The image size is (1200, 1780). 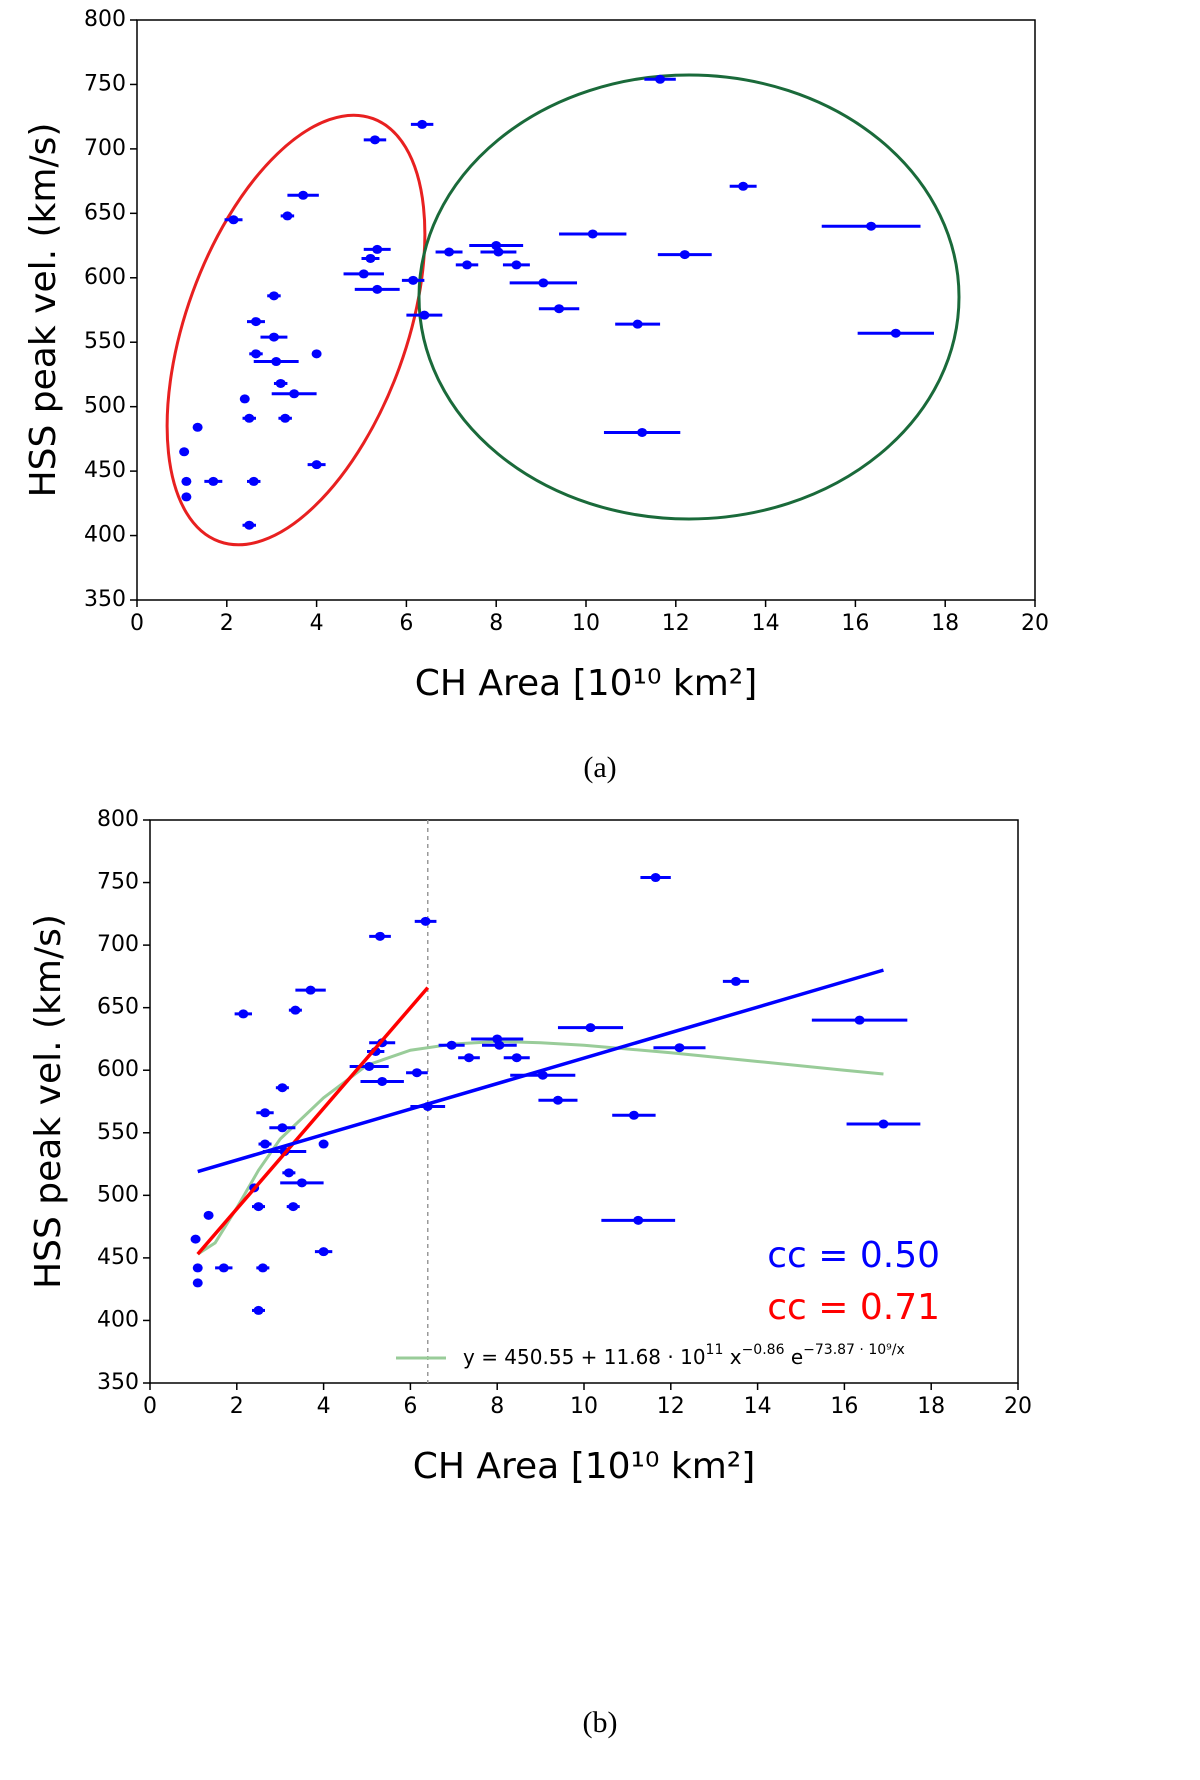 What do you see at coordinates (586, 623) in the screenshot?
I see `x-tick-label: 10` at bounding box center [586, 623].